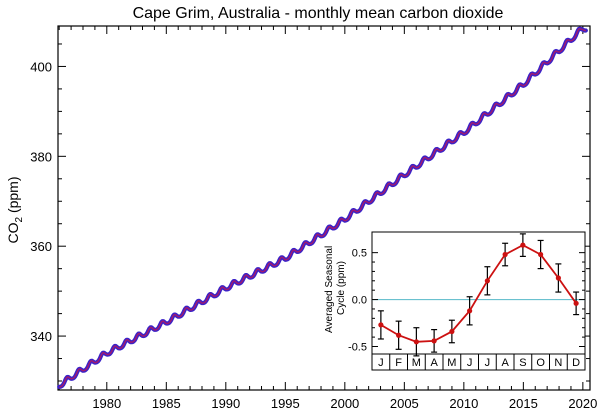 The image size is (600, 417). Describe the element at coordinates (41, 246) in the screenshot. I see `y-tick-label: 360` at that location.